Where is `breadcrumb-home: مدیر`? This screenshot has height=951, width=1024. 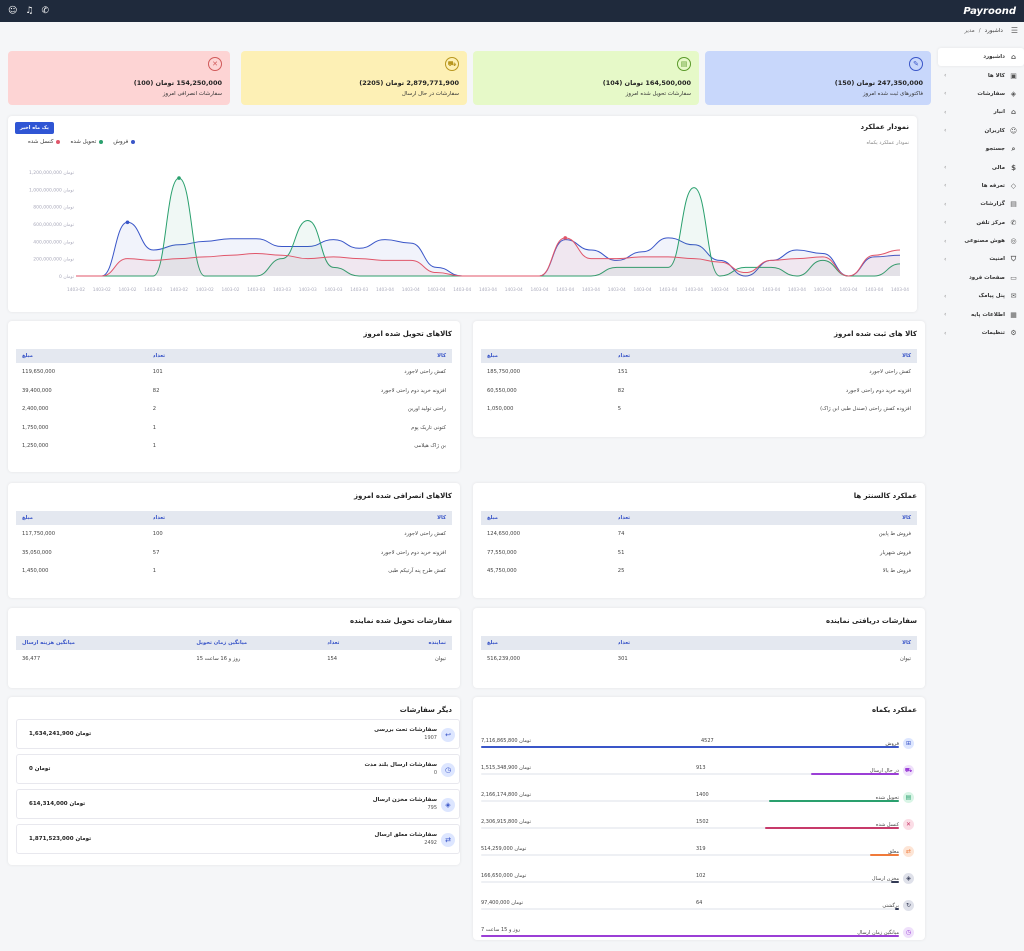
breadcrumb-home: مدیر is located at coordinates (969, 30).